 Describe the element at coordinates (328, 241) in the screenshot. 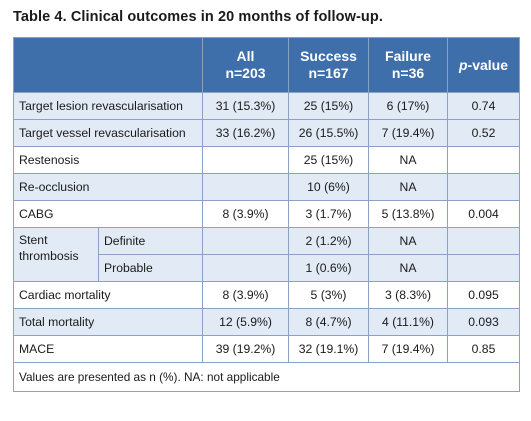

I see `cell-success: 2 (1.2%)` at that location.